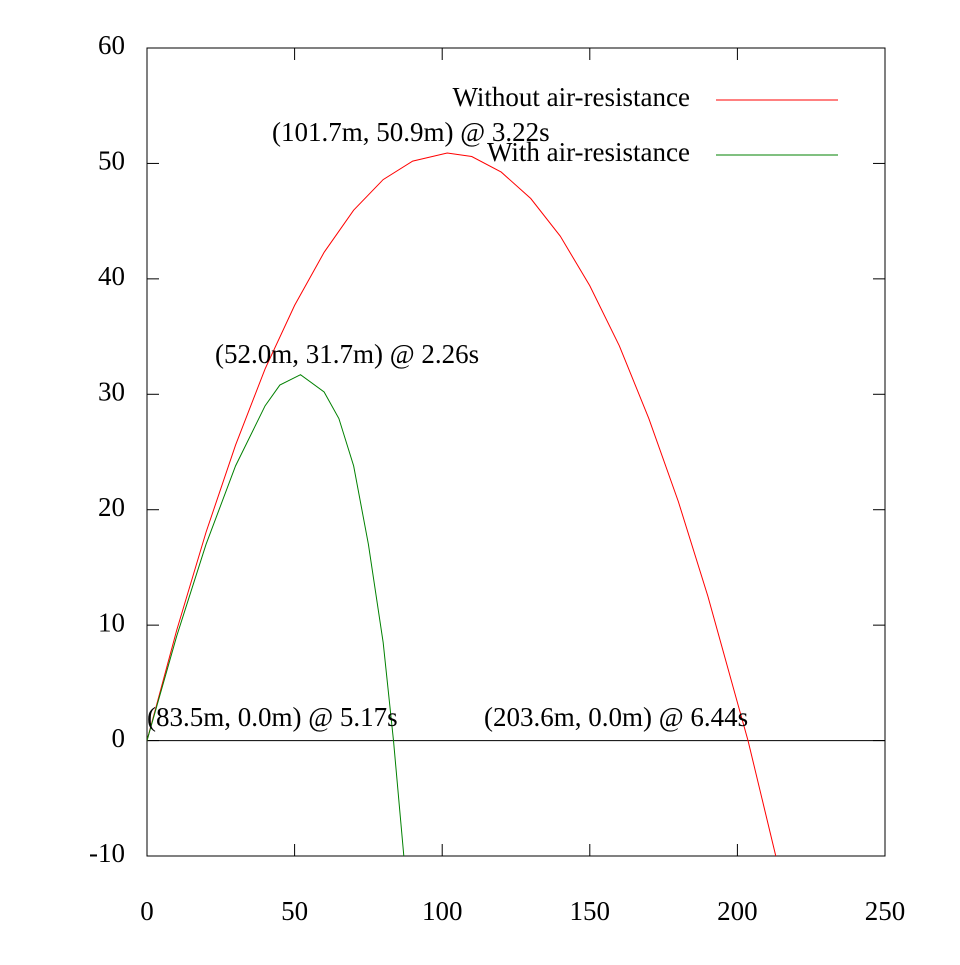  What do you see at coordinates (885, 911) in the screenshot?
I see `x-tick-label: 250` at bounding box center [885, 911].